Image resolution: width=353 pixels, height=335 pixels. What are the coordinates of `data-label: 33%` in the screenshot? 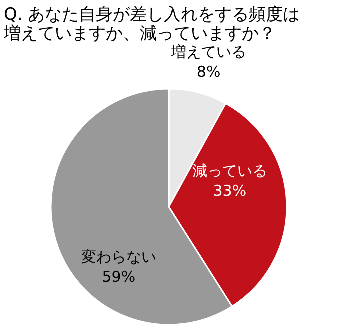 It's located at (230, 191).